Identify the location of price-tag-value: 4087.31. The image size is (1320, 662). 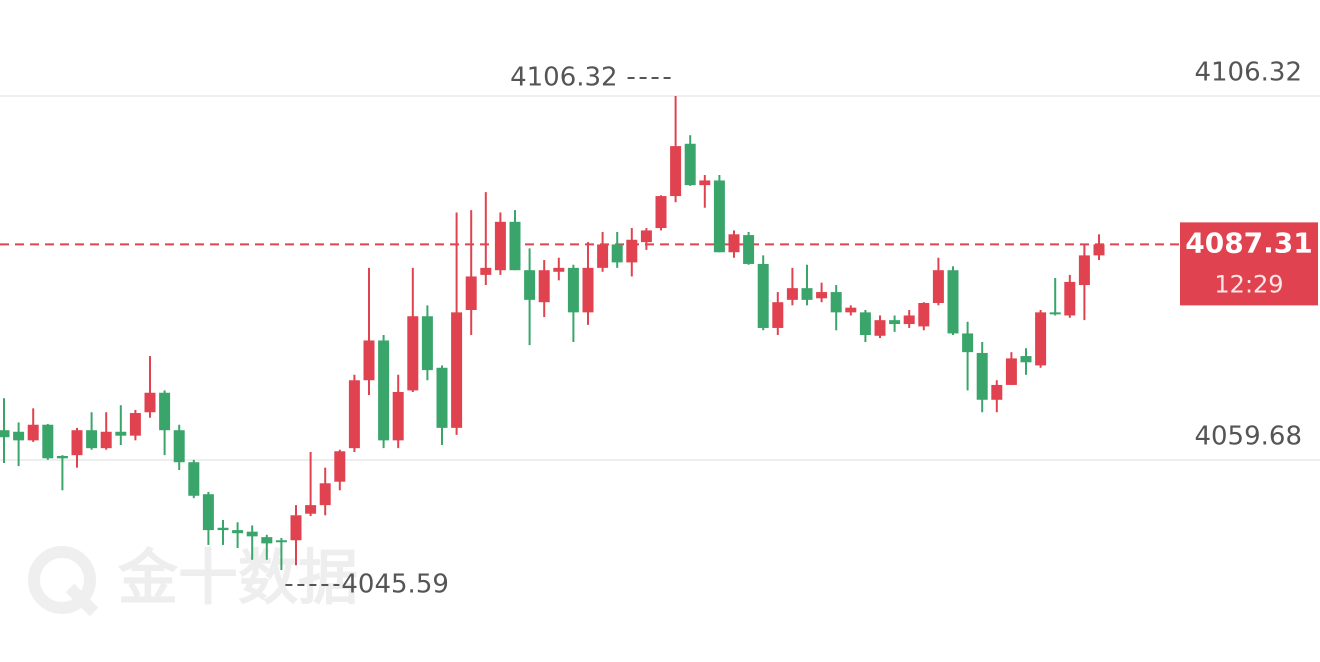
(1249, 242).